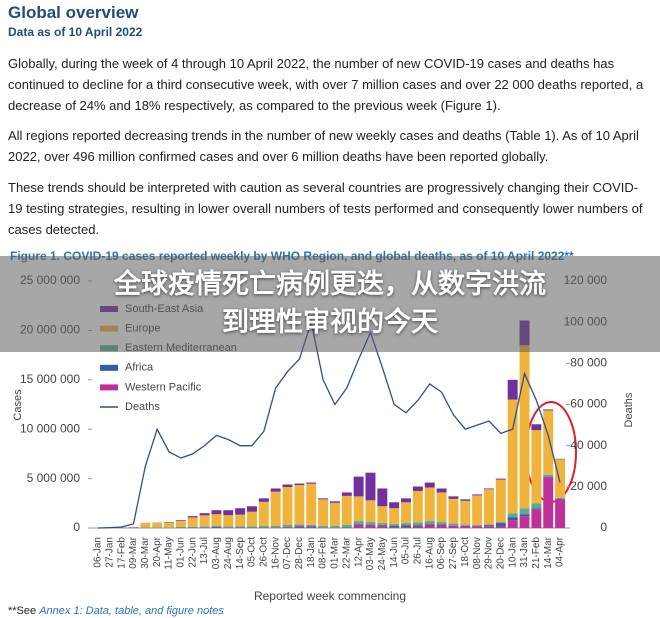 The width and height of the screenshot is (660, 618). Describe the element at coordinates (335, 552) in the screenshot. I see `x-tick-label: 01-Mar` at that location.